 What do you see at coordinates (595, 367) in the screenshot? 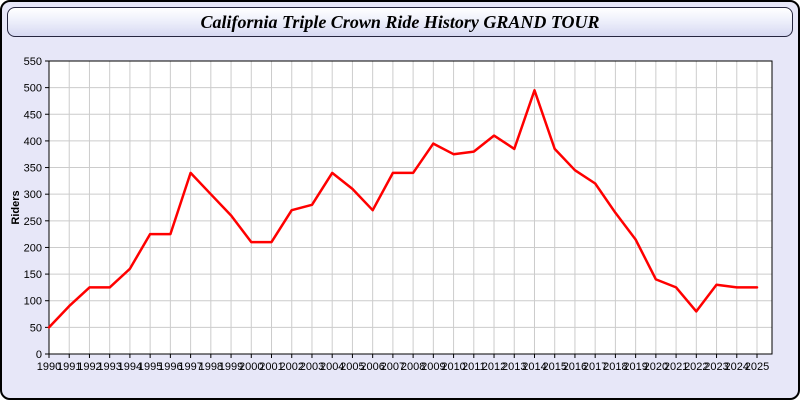
I see `x-tick-label: 2017` at bounding box center [595, 367].